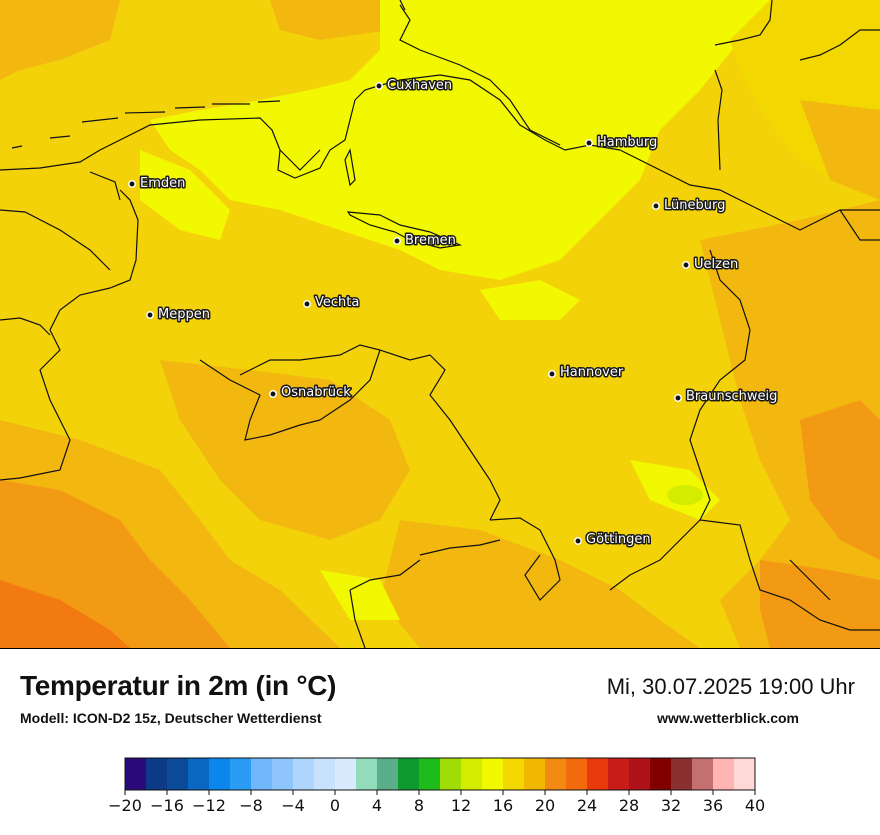  What do you see at coordinates (251, 805) in the screenshot?
I see `legend-tick-label: −8` at bounding box center [251, 805].